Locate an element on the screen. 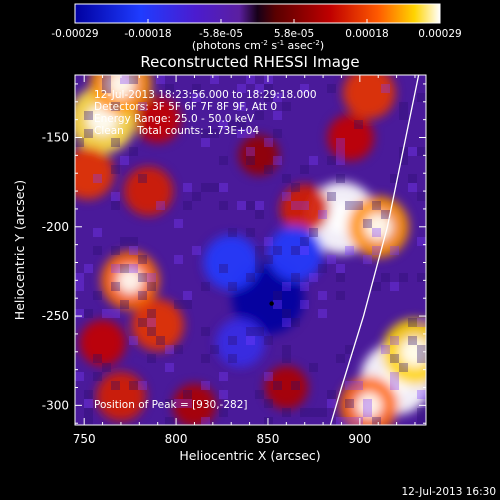 The image size is (500, 500). colorbar-tick-label: -5.8e-05 is located at coordinates (221, 34).